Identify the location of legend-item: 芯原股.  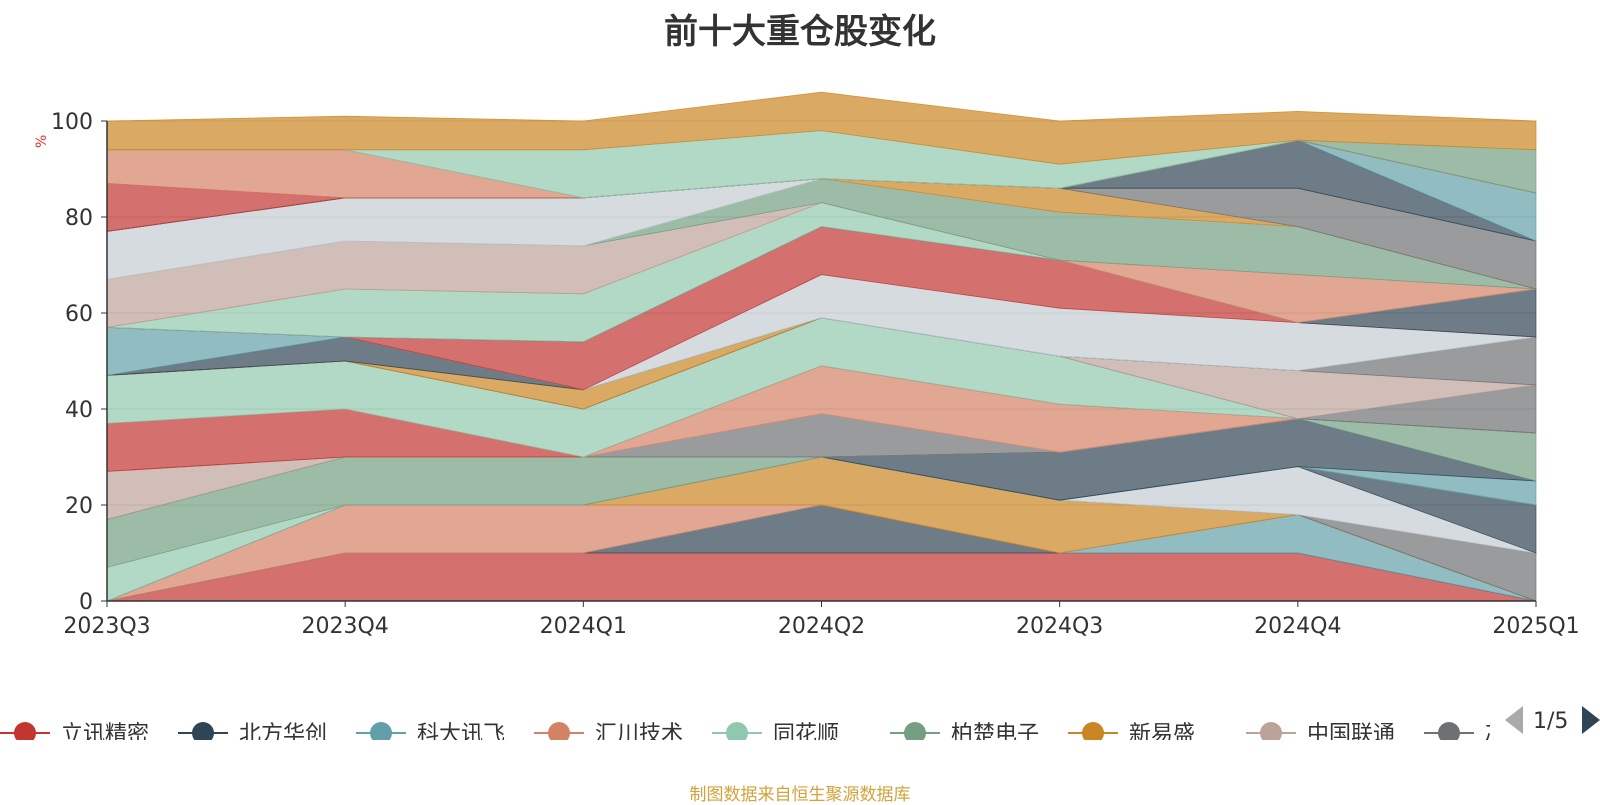
(1487, 734).